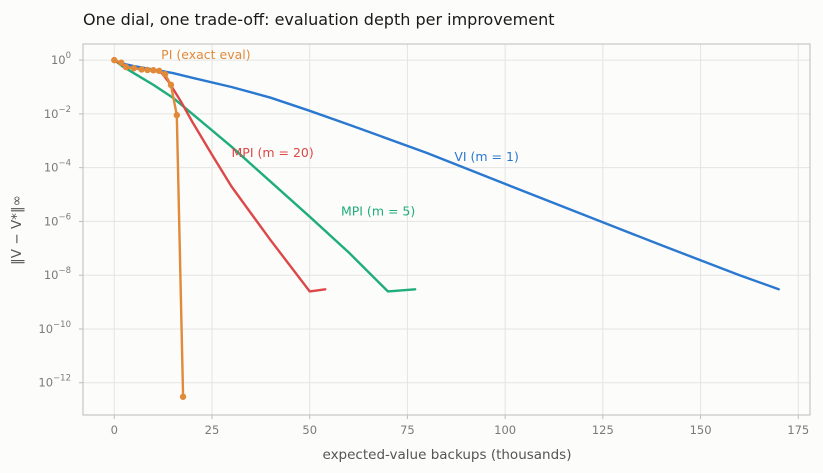  What do you see at coordinates (407, 430) in the screenshot?
I see `x-tick-label: 75` at bounding box center [407, 430].